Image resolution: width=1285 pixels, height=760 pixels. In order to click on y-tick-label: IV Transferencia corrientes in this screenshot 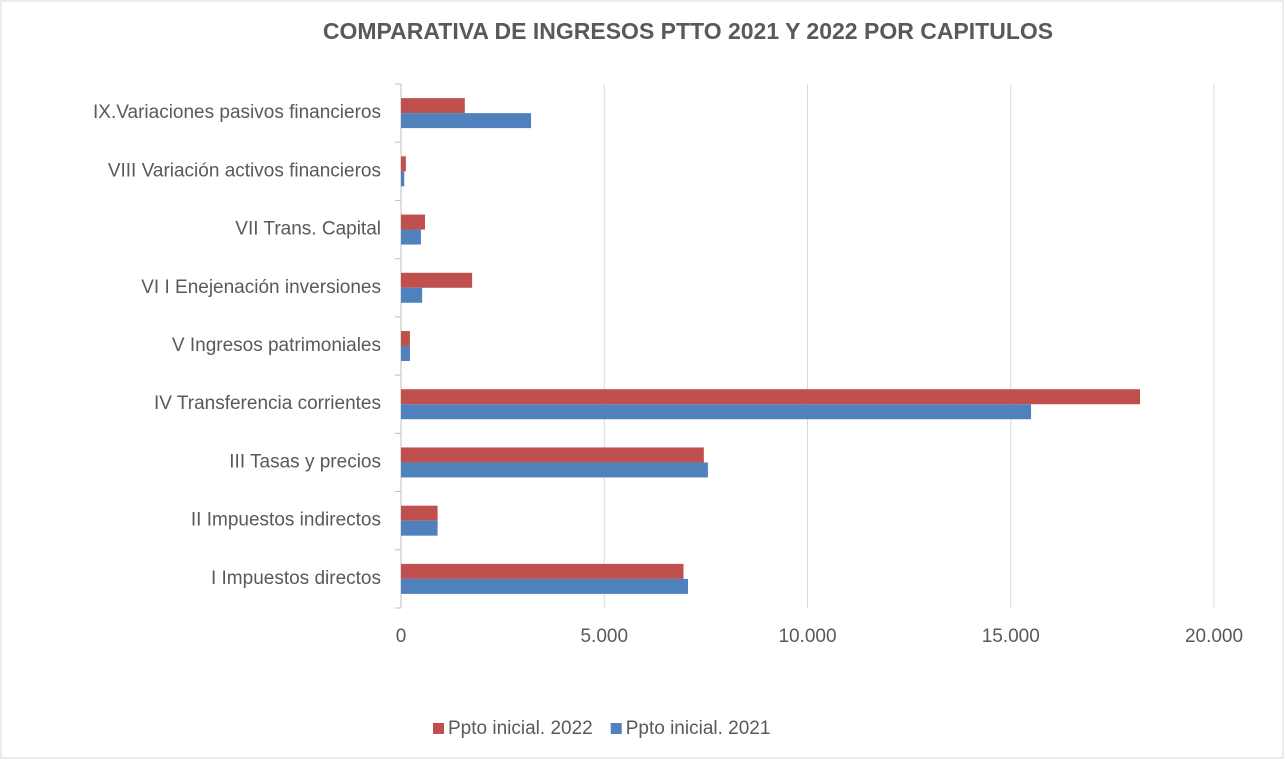, I will do `click(267, 403)`.